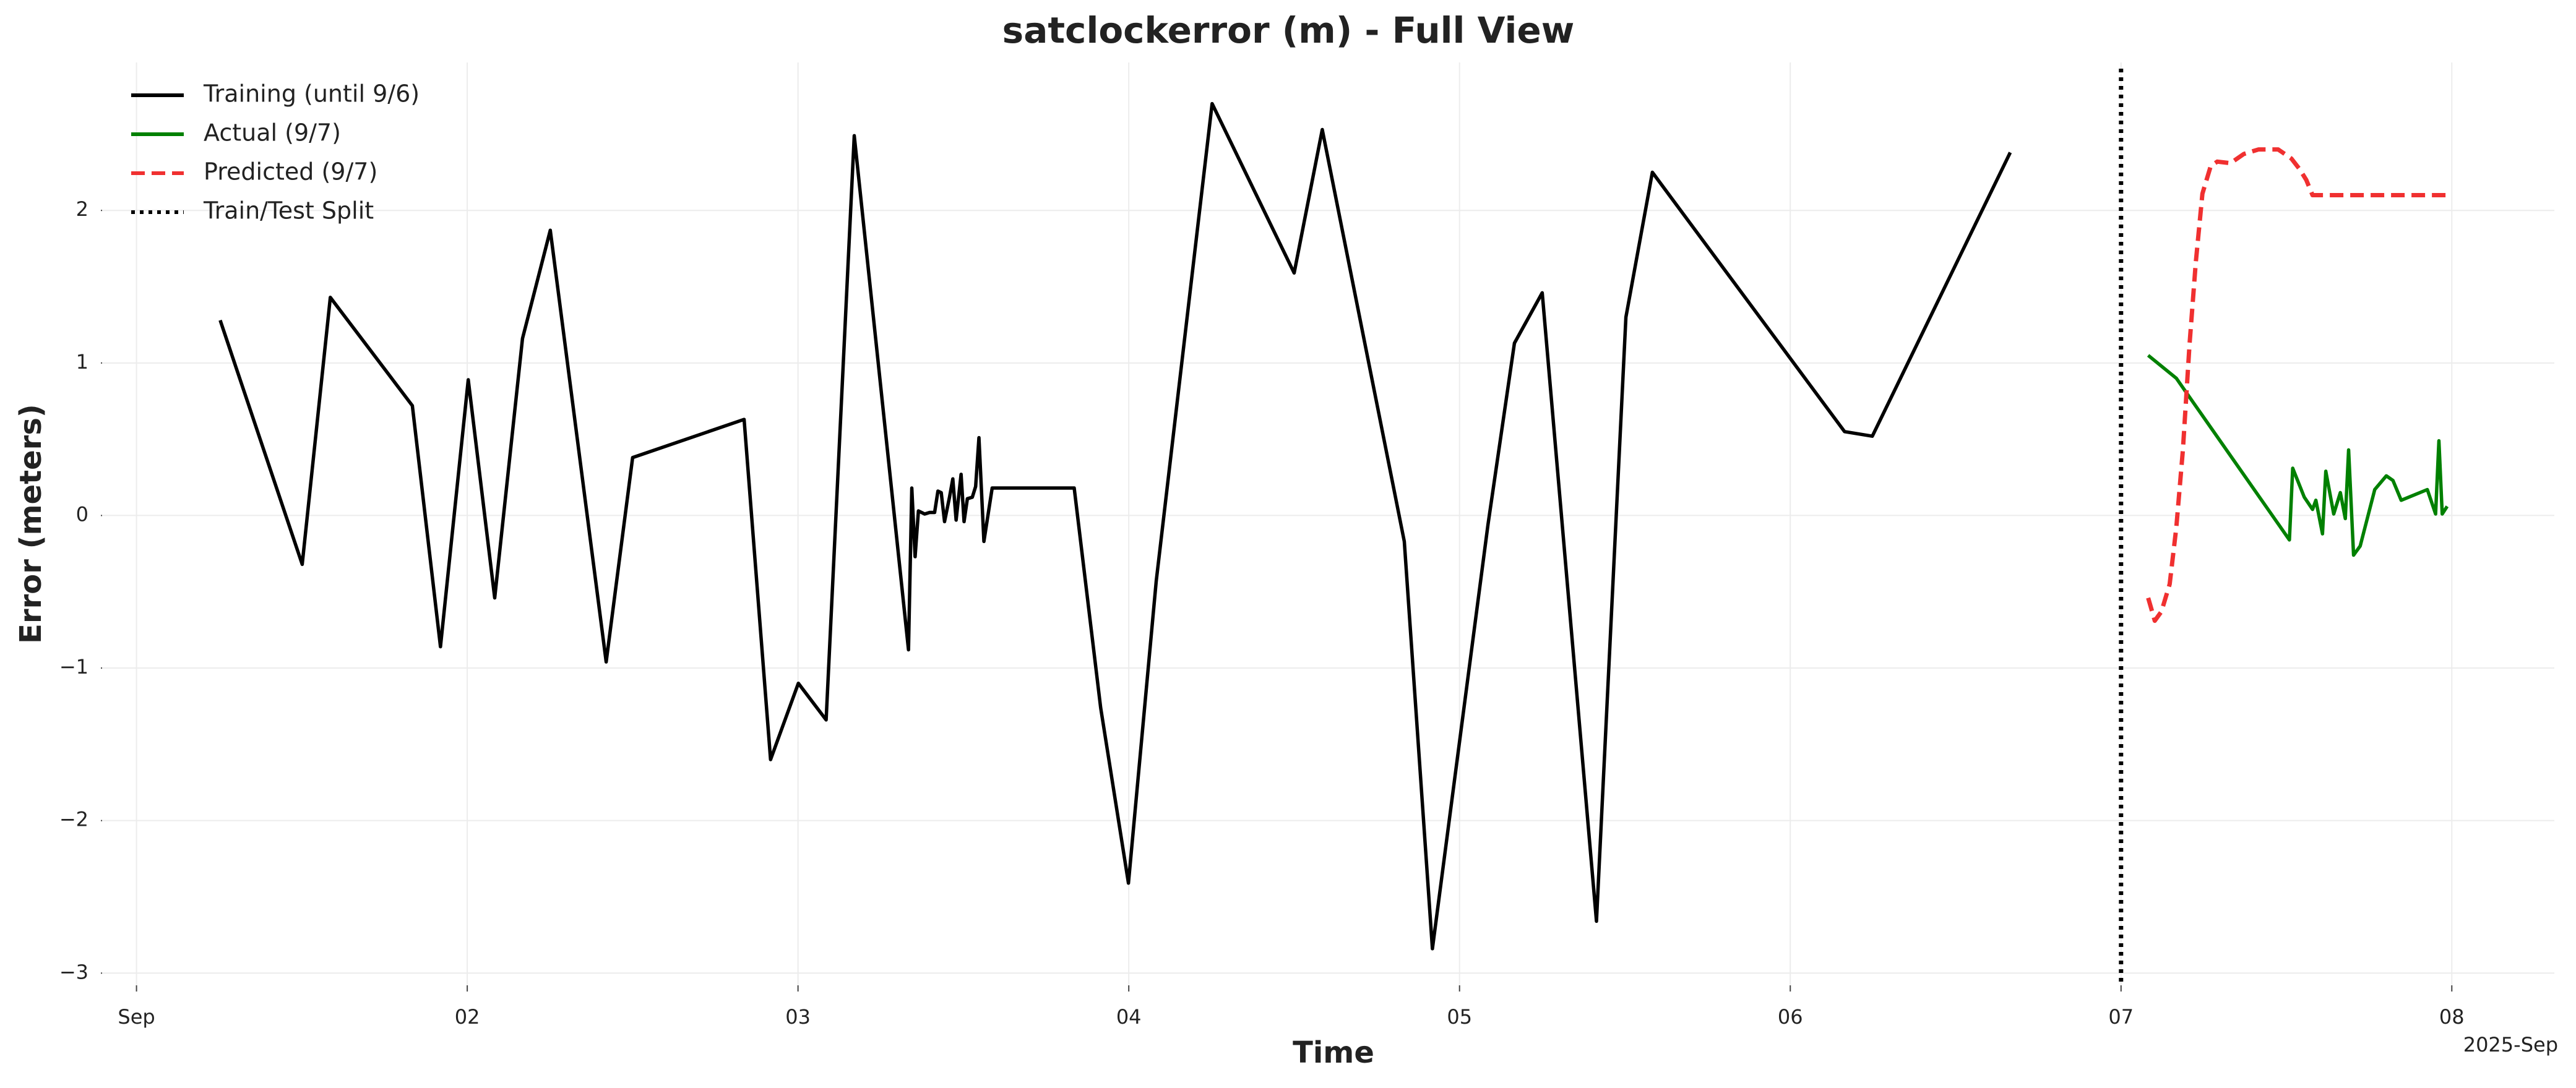  Describe the element at coordinates (1333, 1052) in the screenshot. I see `x-axis-label: Time` at that location.